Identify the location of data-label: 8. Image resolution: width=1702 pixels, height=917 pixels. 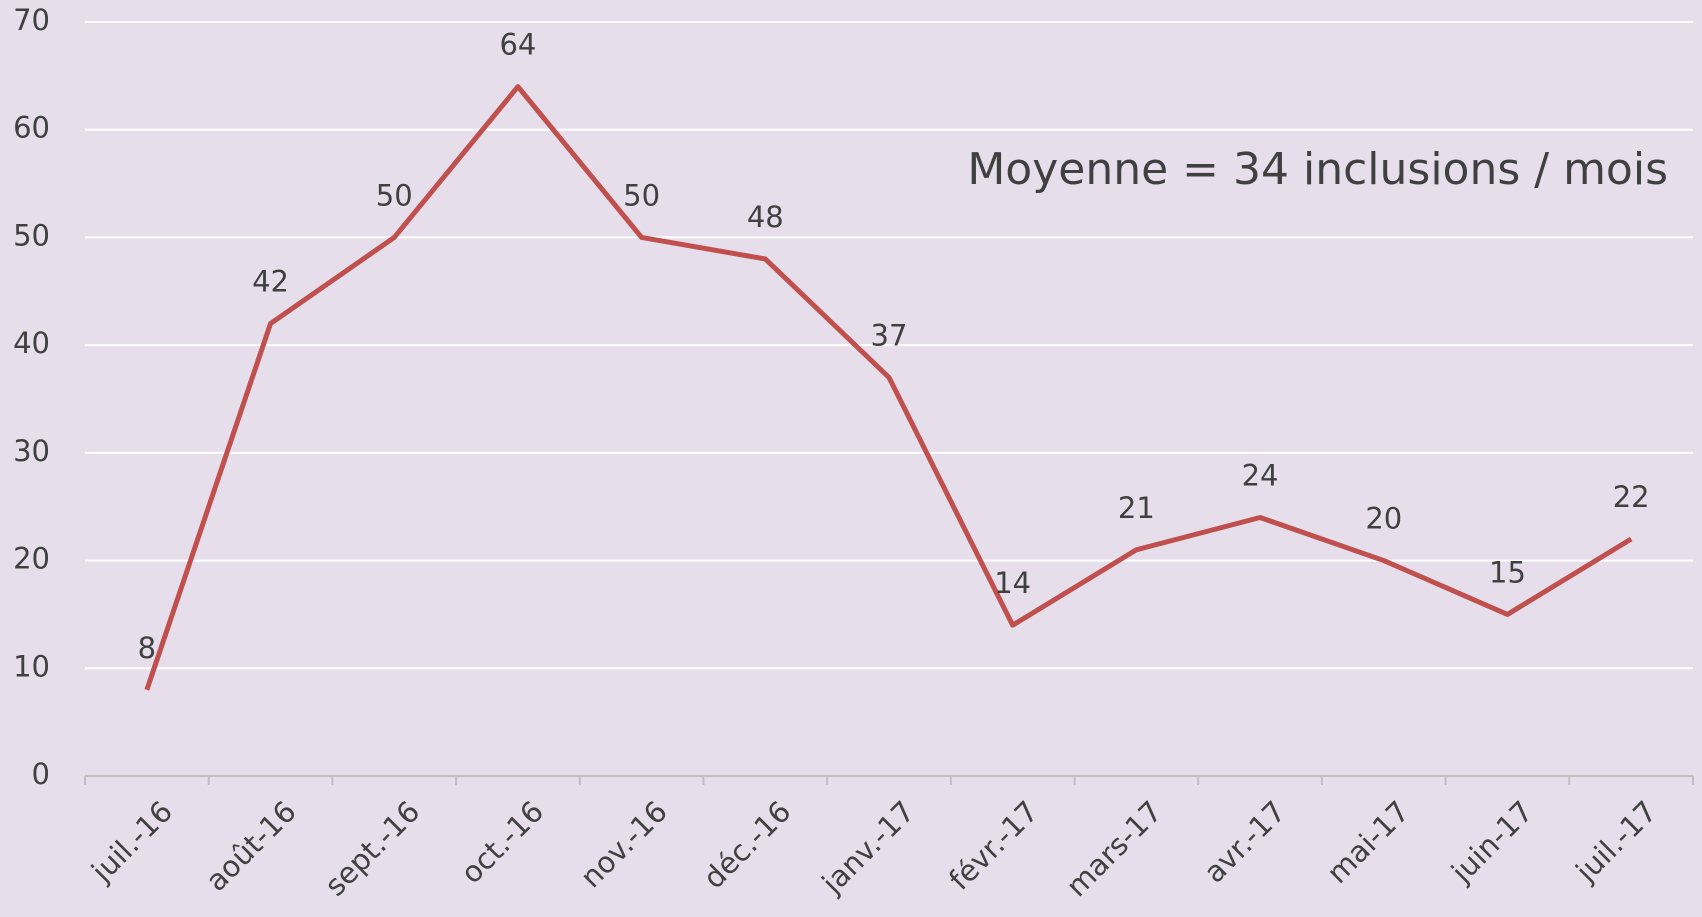
(147, 648).